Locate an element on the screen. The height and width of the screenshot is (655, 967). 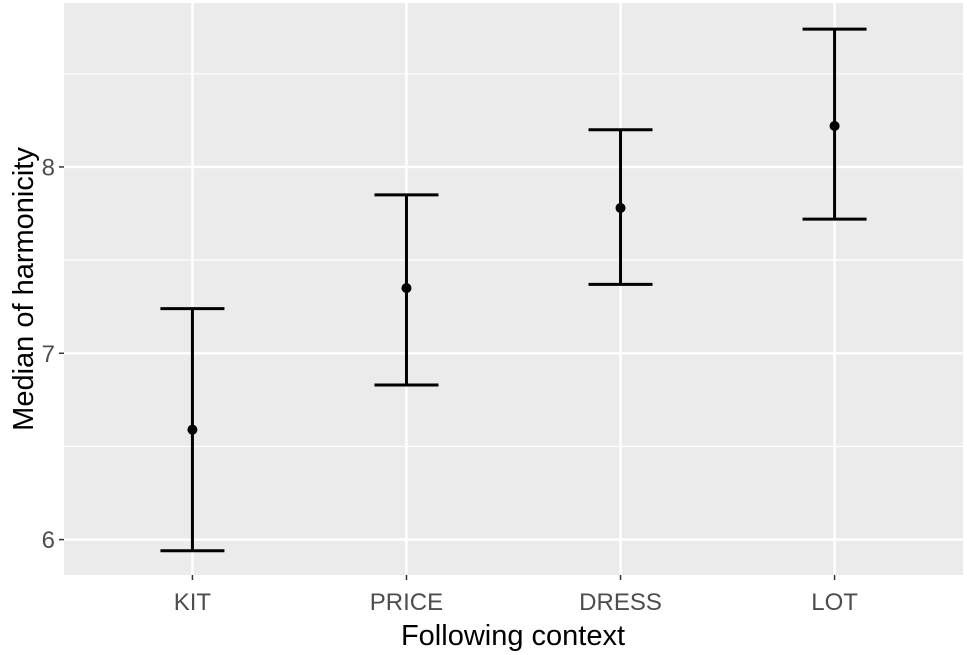
x-tick-label: KIT is located at coordinates (193, 602).